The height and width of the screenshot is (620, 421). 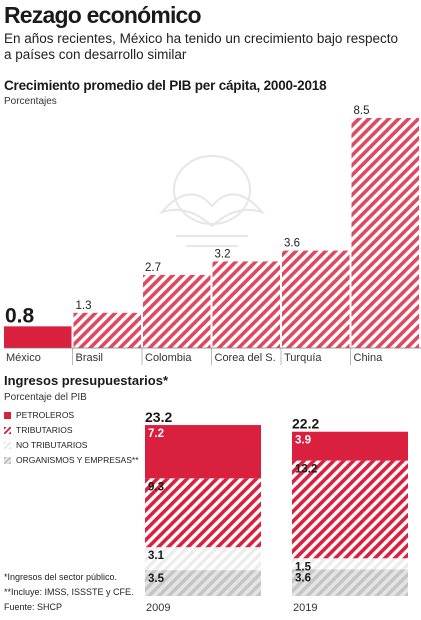 What do you see at coordinates (362, 111) in the screenshot?
I see `value-label-china: 8.5` at bounding box center [362, 111].